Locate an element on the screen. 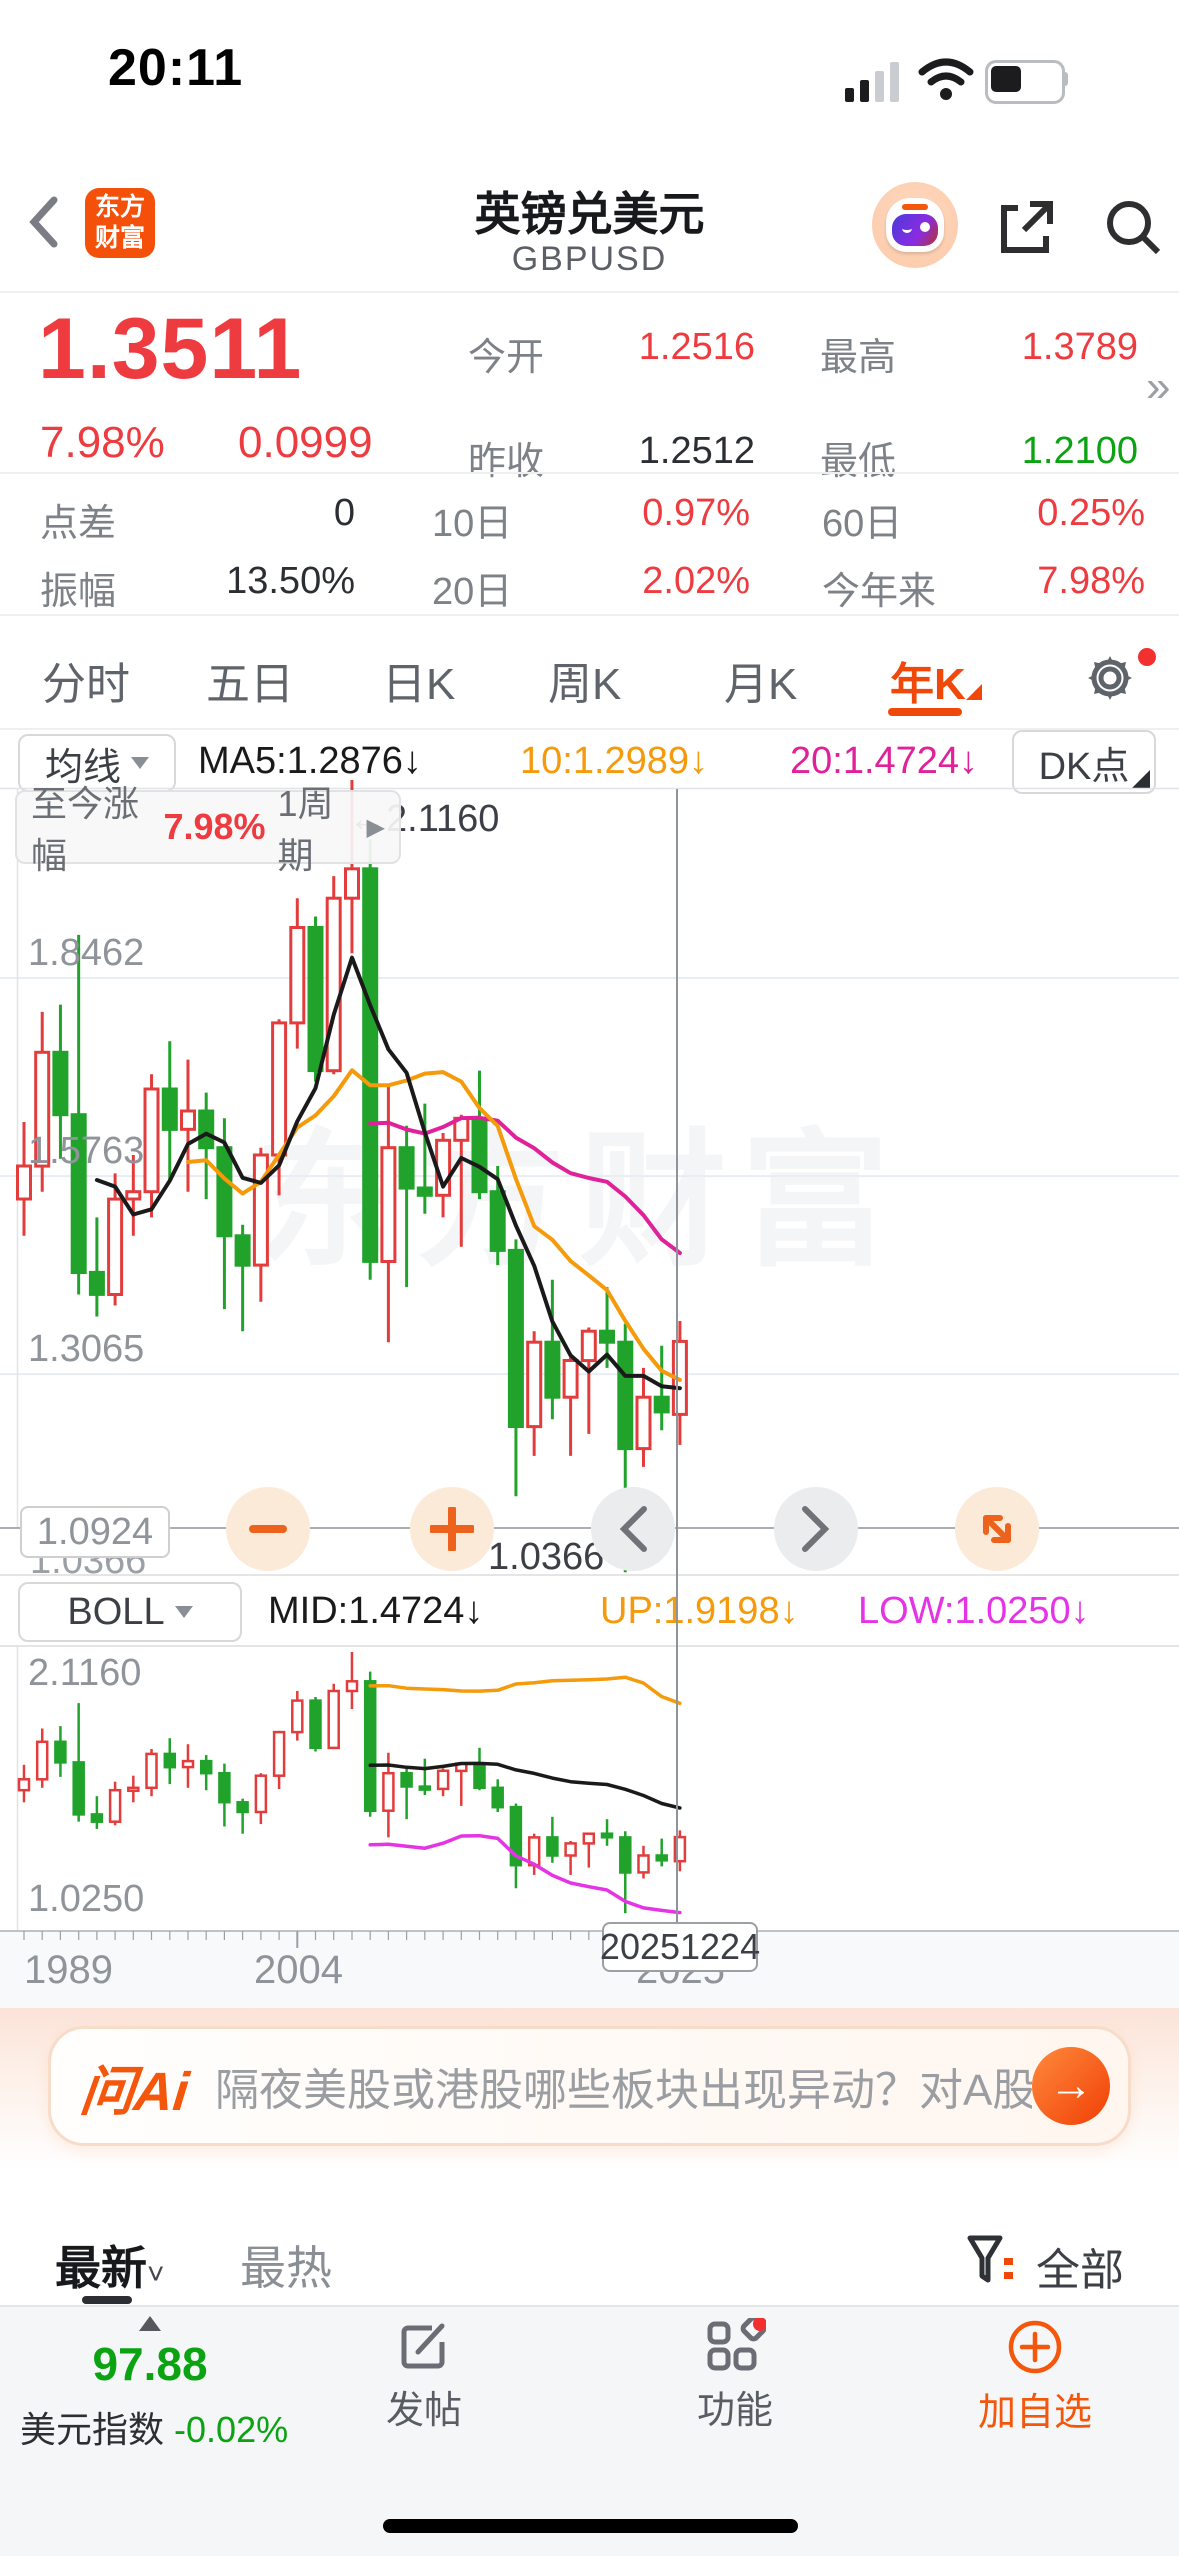 The height and width of the screenshot is (2556, 1179). feed-tab-underline is located at coordinates (107, 2300).